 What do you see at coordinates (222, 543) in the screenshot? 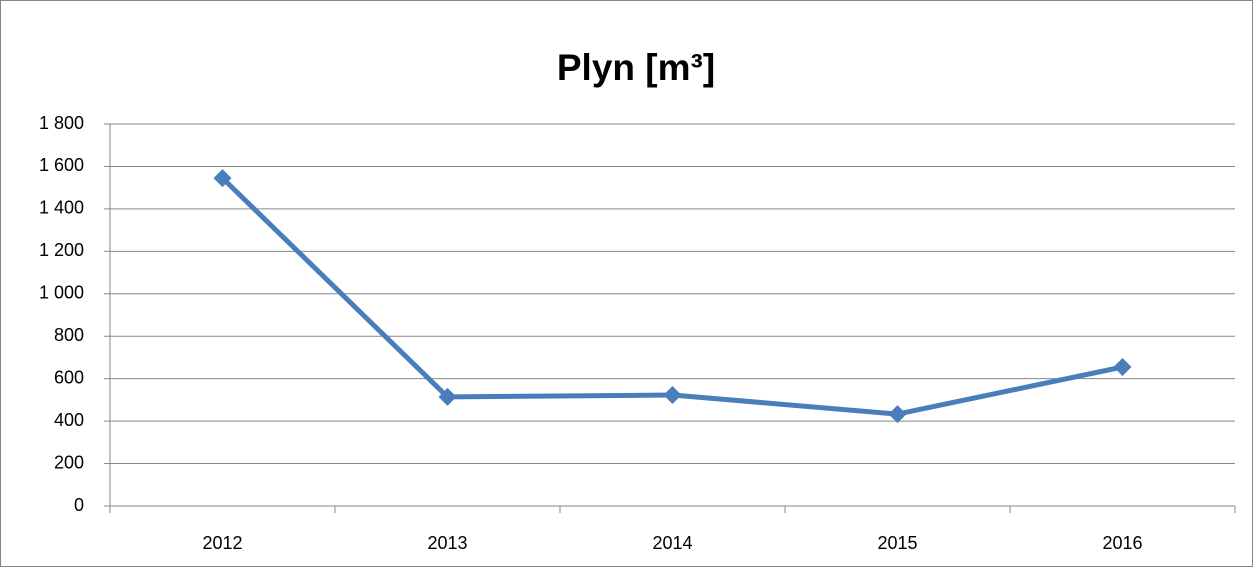
I see `x-tick-label: 2012` at bounding box center [222, 543].